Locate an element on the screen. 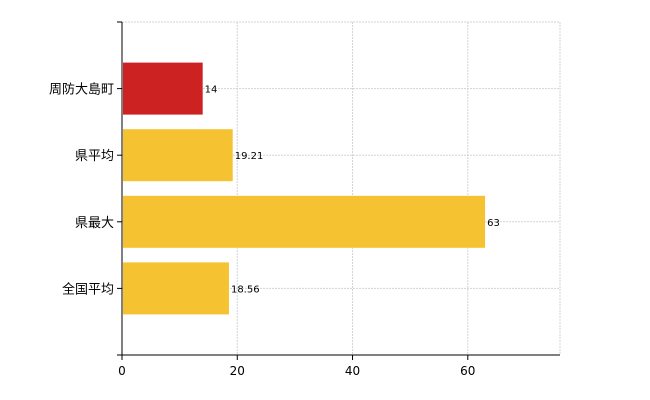 Image resolution: width=650 pixels, height=400 pixels. data-label: 63 is located at coordinates (493, 223).